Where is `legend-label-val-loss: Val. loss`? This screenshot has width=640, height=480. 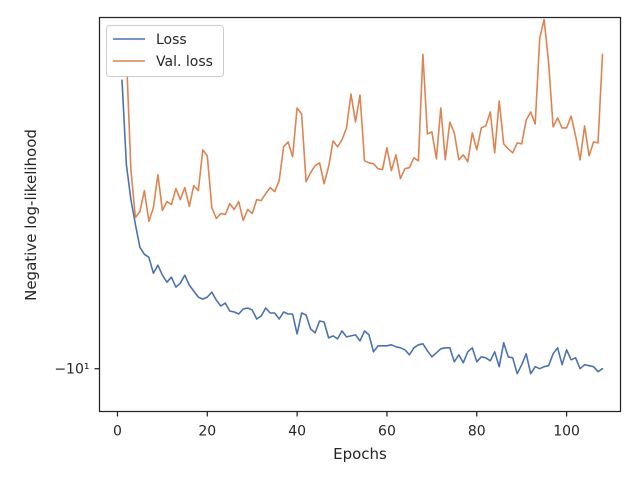
legend-label-val-loss: Val. loss is located at coordinates (184, 62).